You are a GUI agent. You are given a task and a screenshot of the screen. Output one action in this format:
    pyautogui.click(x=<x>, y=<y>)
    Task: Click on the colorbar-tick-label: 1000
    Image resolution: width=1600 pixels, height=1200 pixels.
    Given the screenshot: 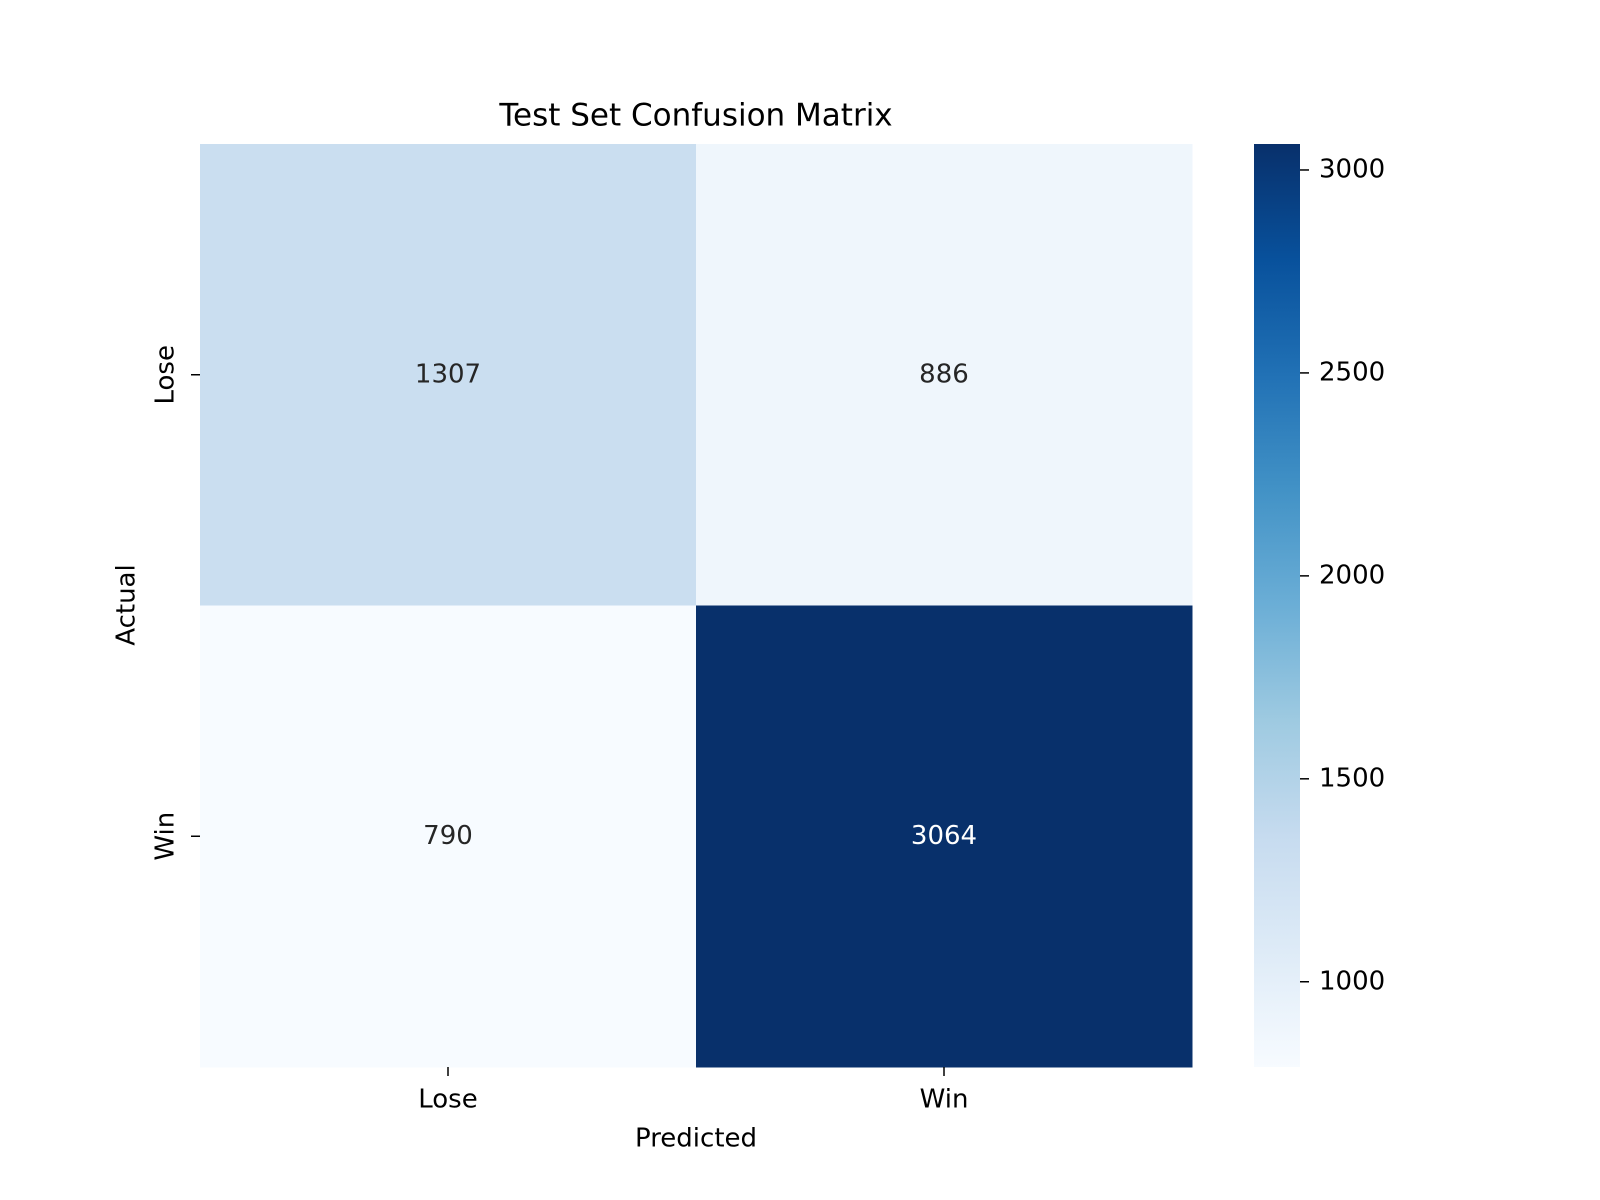 What is the action you would take?
    pyautogui.click(x=1352, y=981)
    